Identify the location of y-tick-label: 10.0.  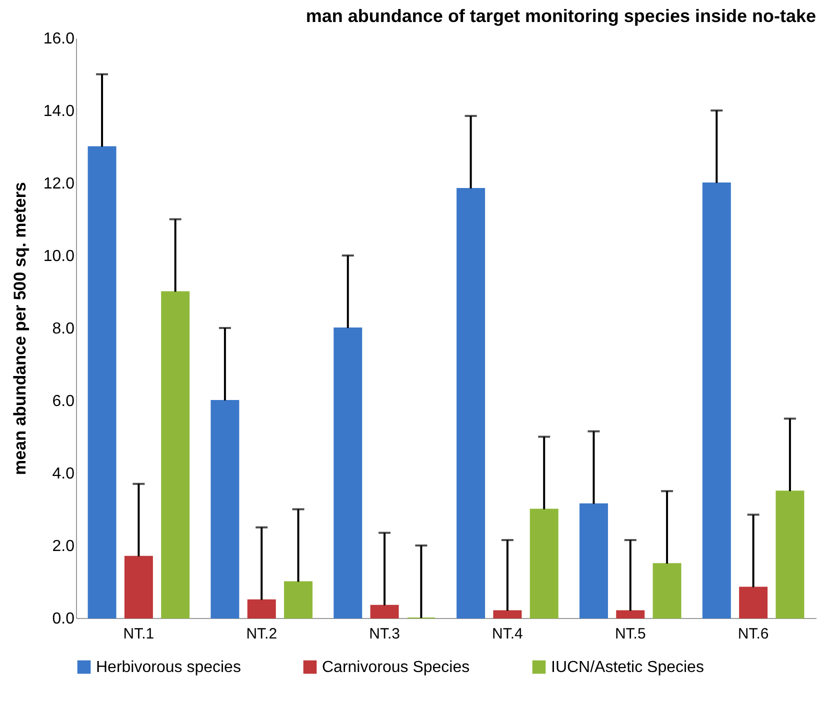
(59, 256).